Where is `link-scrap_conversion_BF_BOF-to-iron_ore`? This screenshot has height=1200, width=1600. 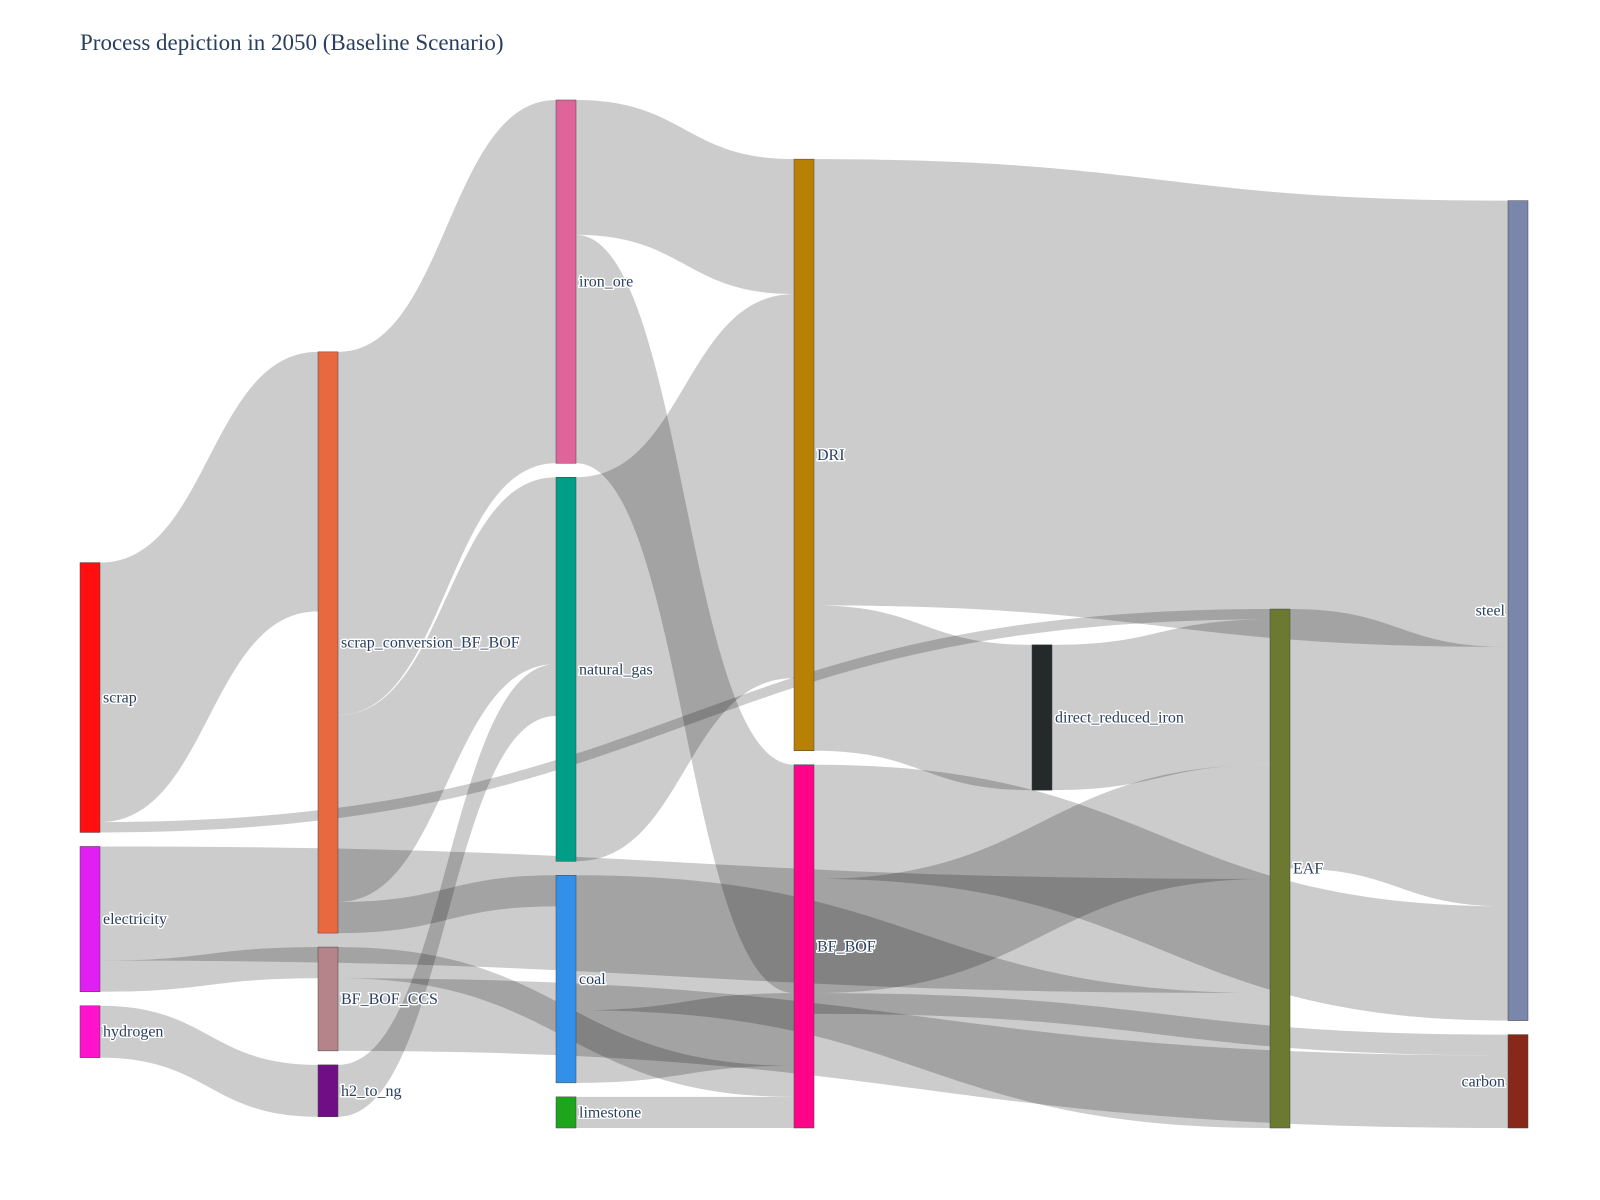 link-scrap_conversion_BF_BOF-to-iron_ore is located at coordinates (447, 408).